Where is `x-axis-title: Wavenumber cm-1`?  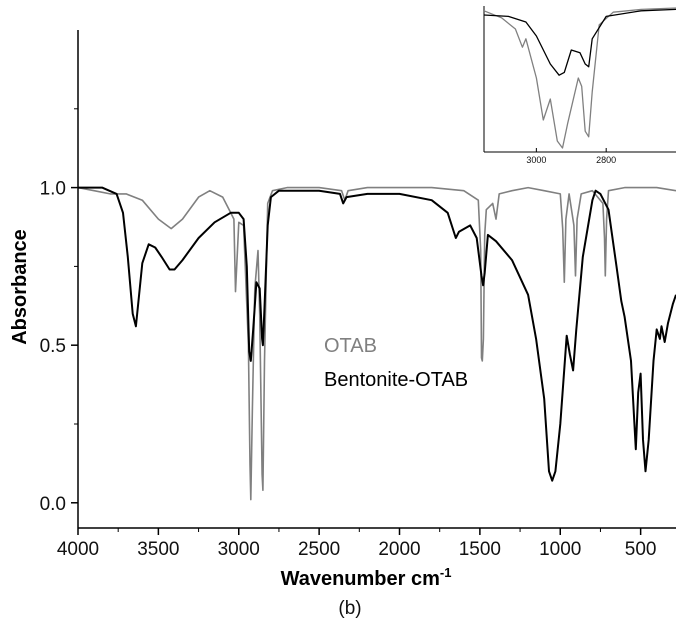
x-axis-title: Wavenumber cm-1 is located at coordinates (366, 577).